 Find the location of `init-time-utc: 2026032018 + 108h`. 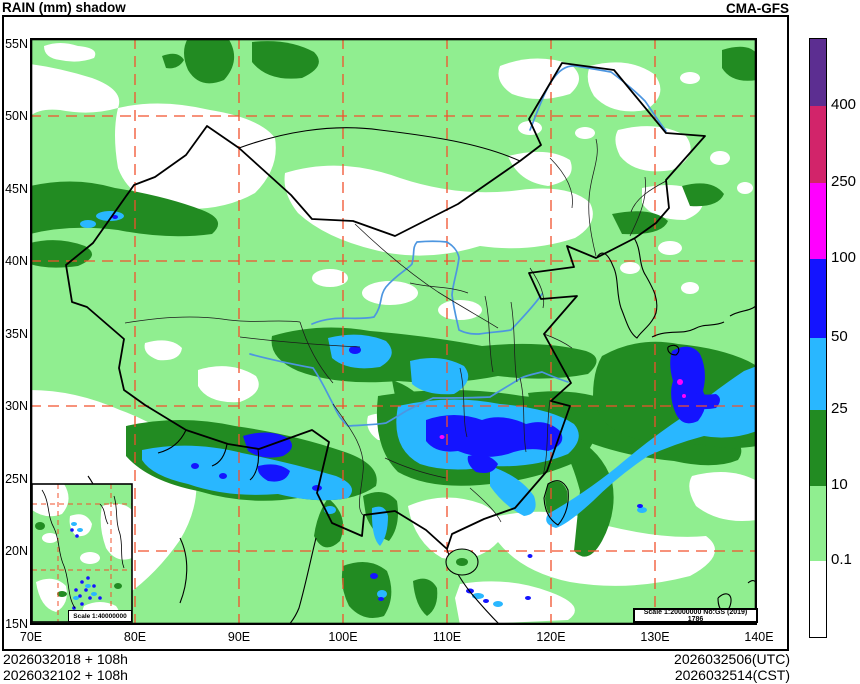

init-time-utc: 2026032018 + 108h is located at coordinates (65, 659).